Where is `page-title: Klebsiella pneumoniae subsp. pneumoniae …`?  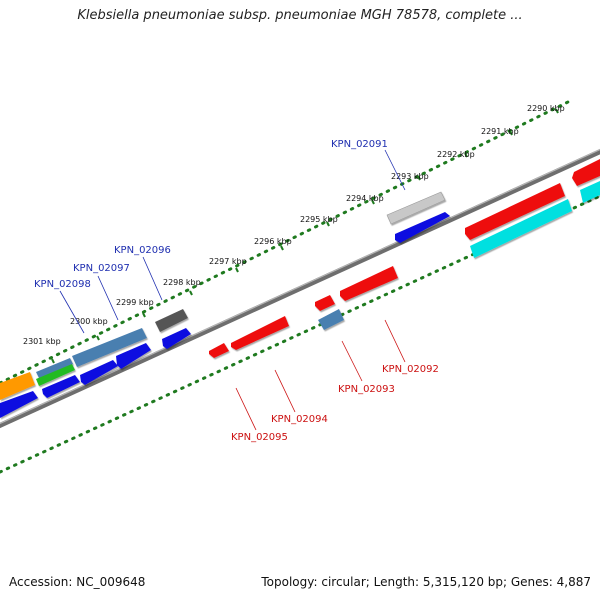
page-title: Klebsiella pneumoniae subsp. pneumoniae … is located at coordinates (300, 15).